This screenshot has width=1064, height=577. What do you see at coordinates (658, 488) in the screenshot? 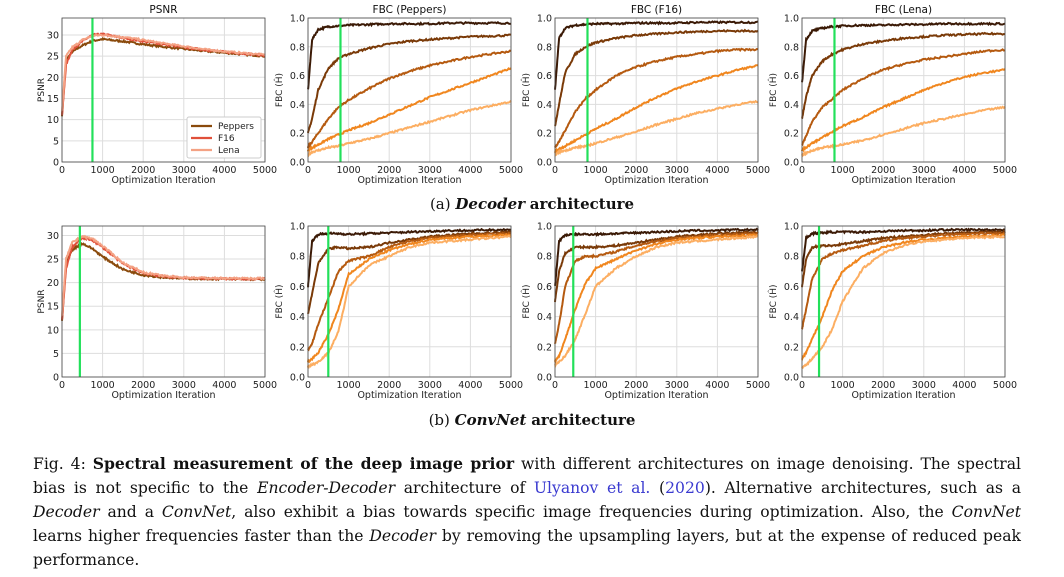
I see `caption-text: (` at bounding box center [658, 488].